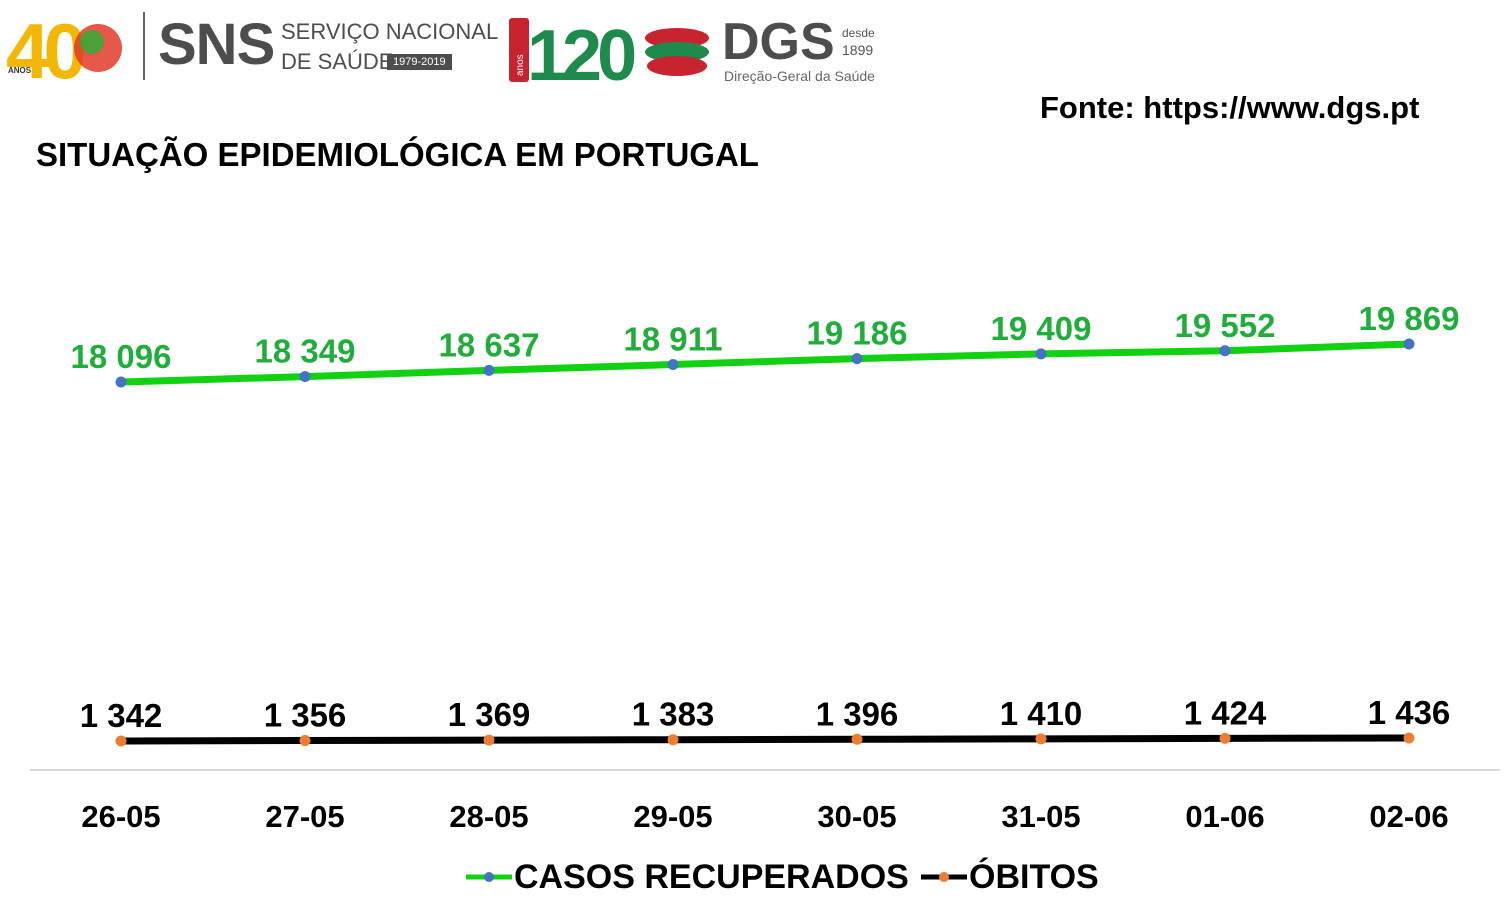 Image resolution: width=1512 pixels, height=904 pixels. Describe the element at coordinates (1225, 325) in the screenshot. I see `data-label-recuperados: 19 552` at that location.